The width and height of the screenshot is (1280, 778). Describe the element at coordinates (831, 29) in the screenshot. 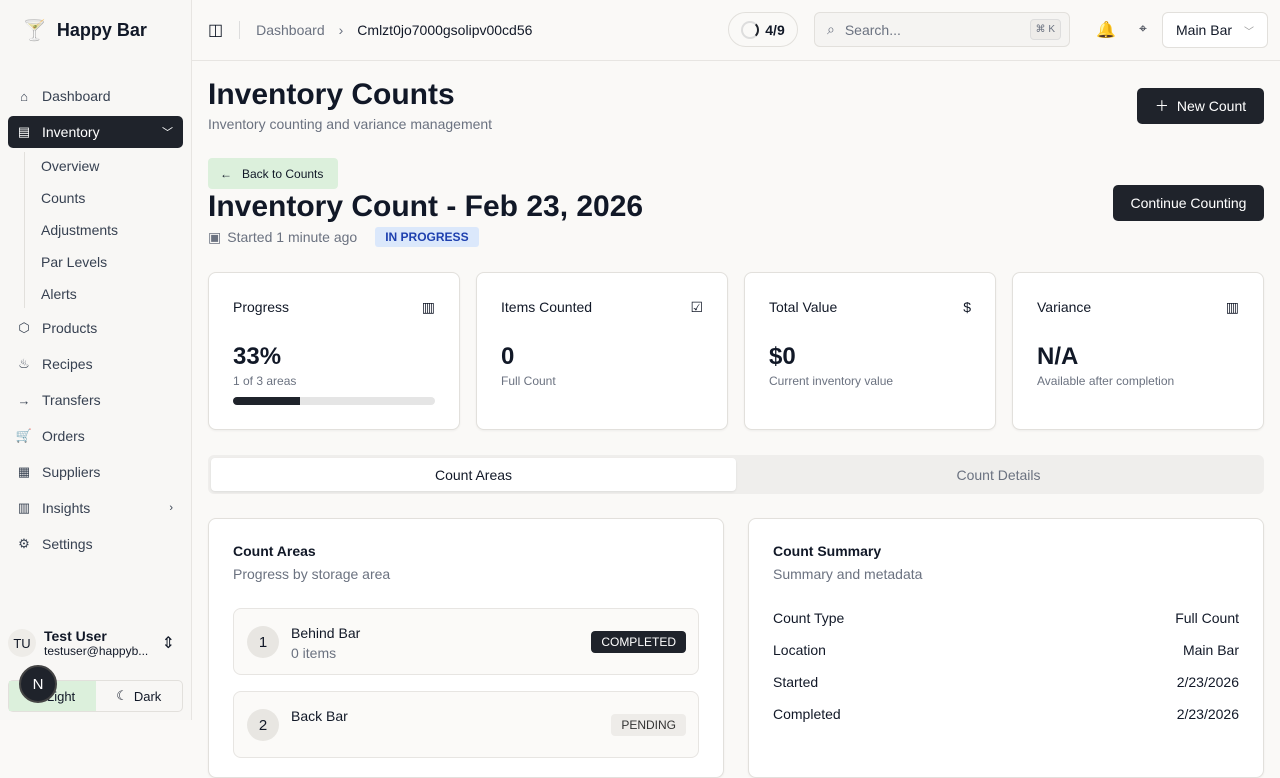

I see `search-icon: ⌕` at that location.